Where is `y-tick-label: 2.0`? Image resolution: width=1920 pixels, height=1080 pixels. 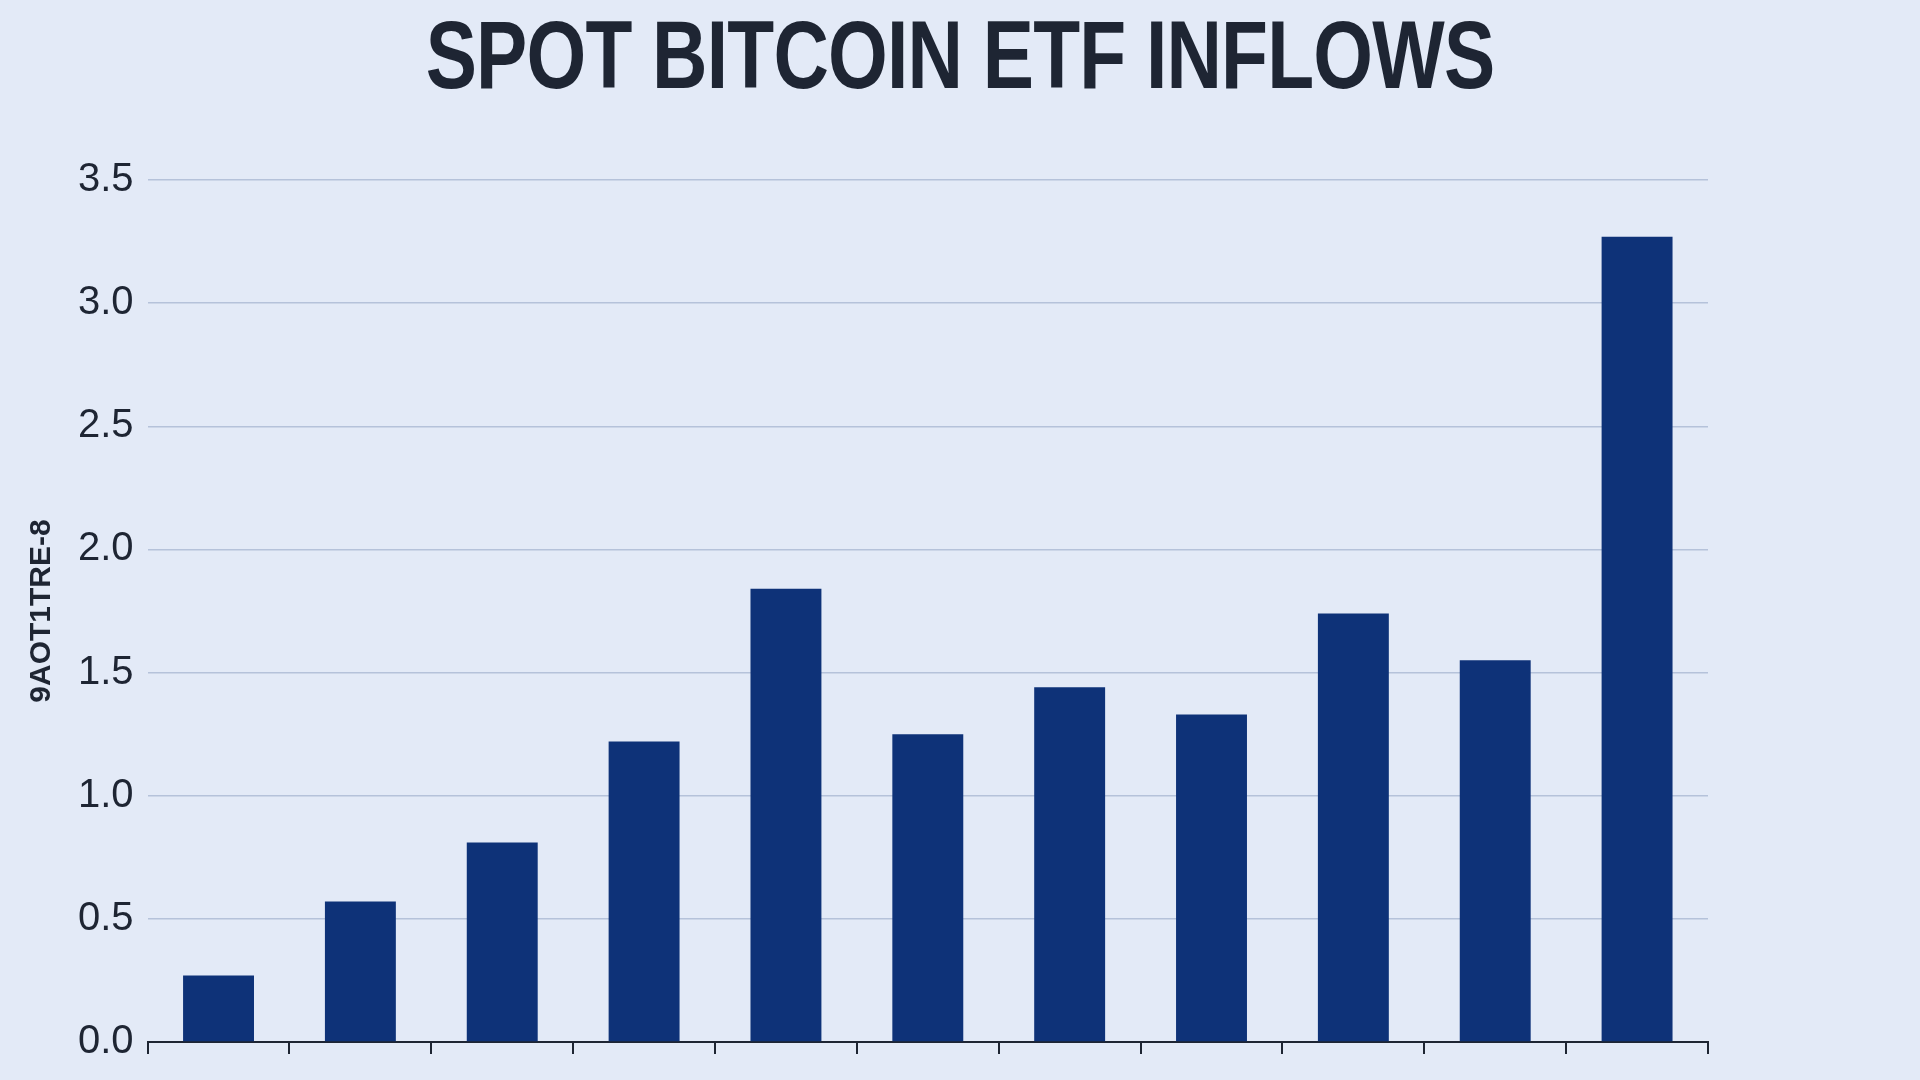 y-tick-label: 2.0 is located at coordinates (106, 546).